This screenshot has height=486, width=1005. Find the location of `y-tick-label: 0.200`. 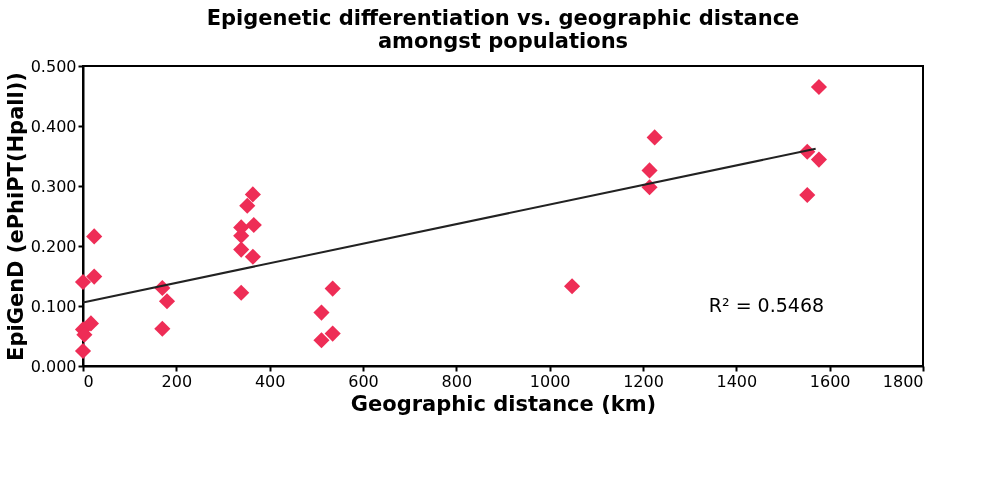

y-tick-label: 0.200 is located at coordinates (53, 246).